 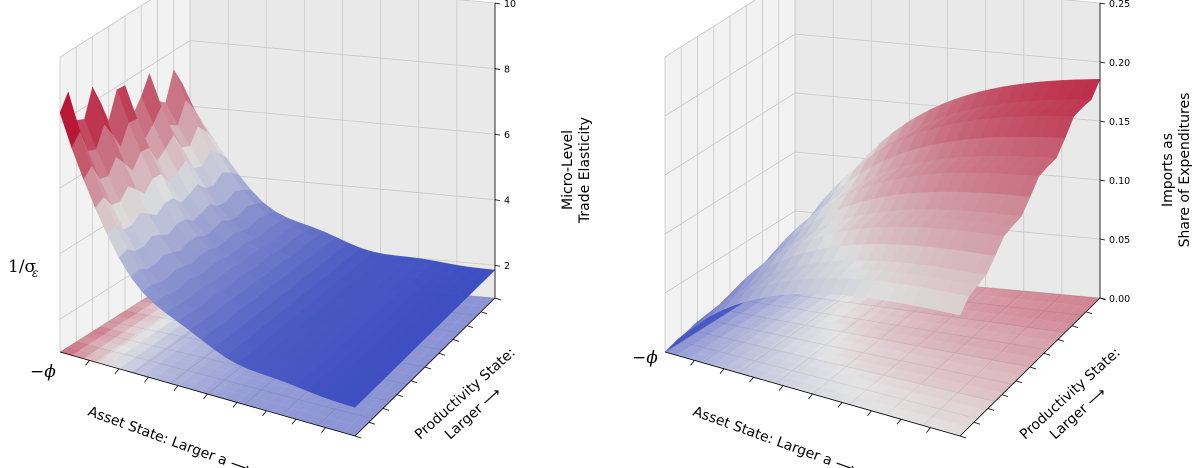 What do you see at coordinates (882, 75) in the screenshot?
I see `gridline` at bounding box center [882, 75].